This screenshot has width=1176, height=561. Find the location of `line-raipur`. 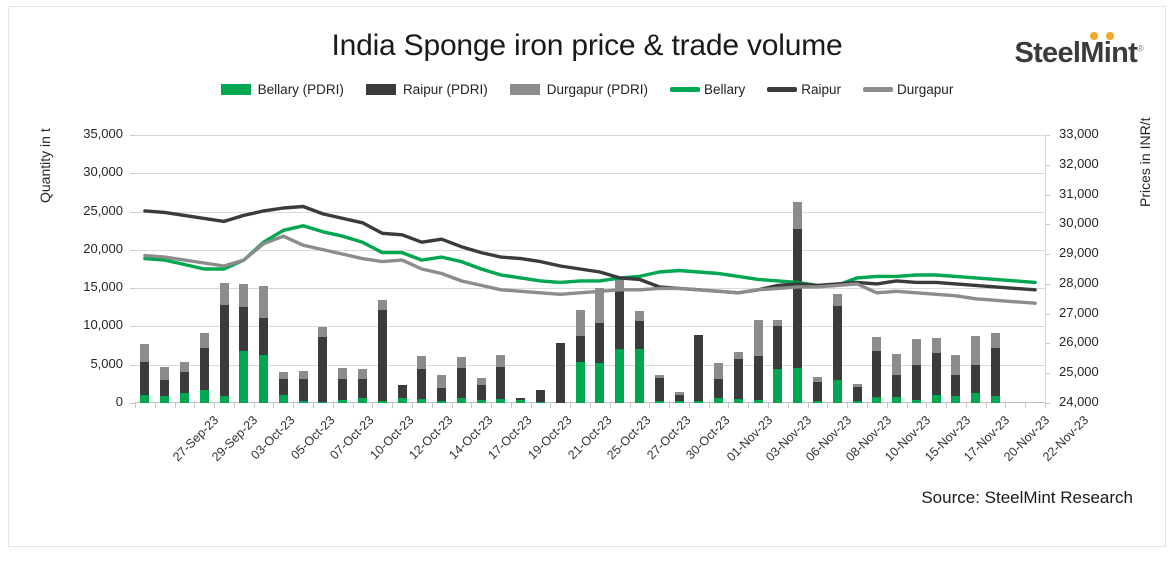

line-raipur is located at coordinates (590, 249).